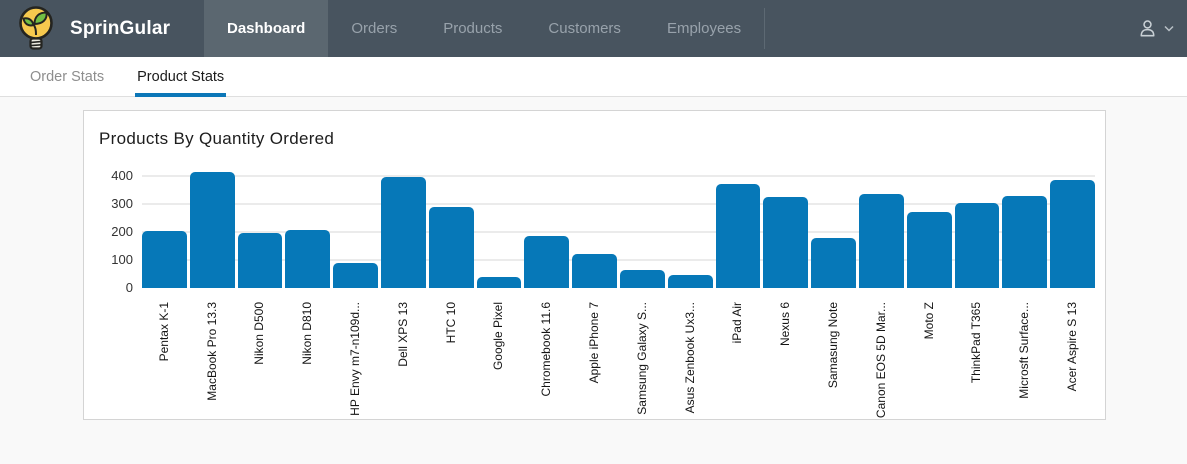 Image resolution: width=1187 pixels, height=464 pixels. I want to click on tab-label: Order Stats, so click(67, 76).